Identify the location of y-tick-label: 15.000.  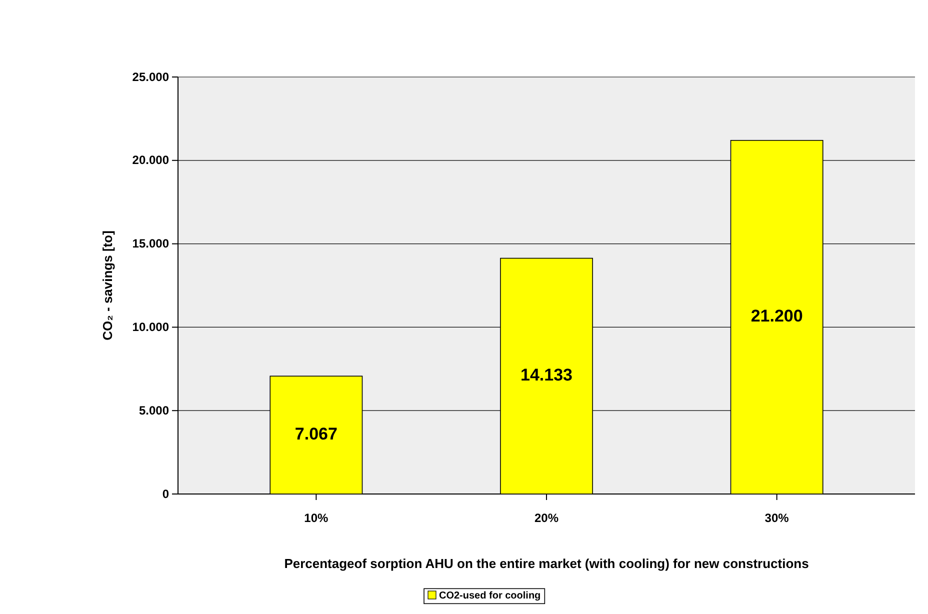
(151, 243).